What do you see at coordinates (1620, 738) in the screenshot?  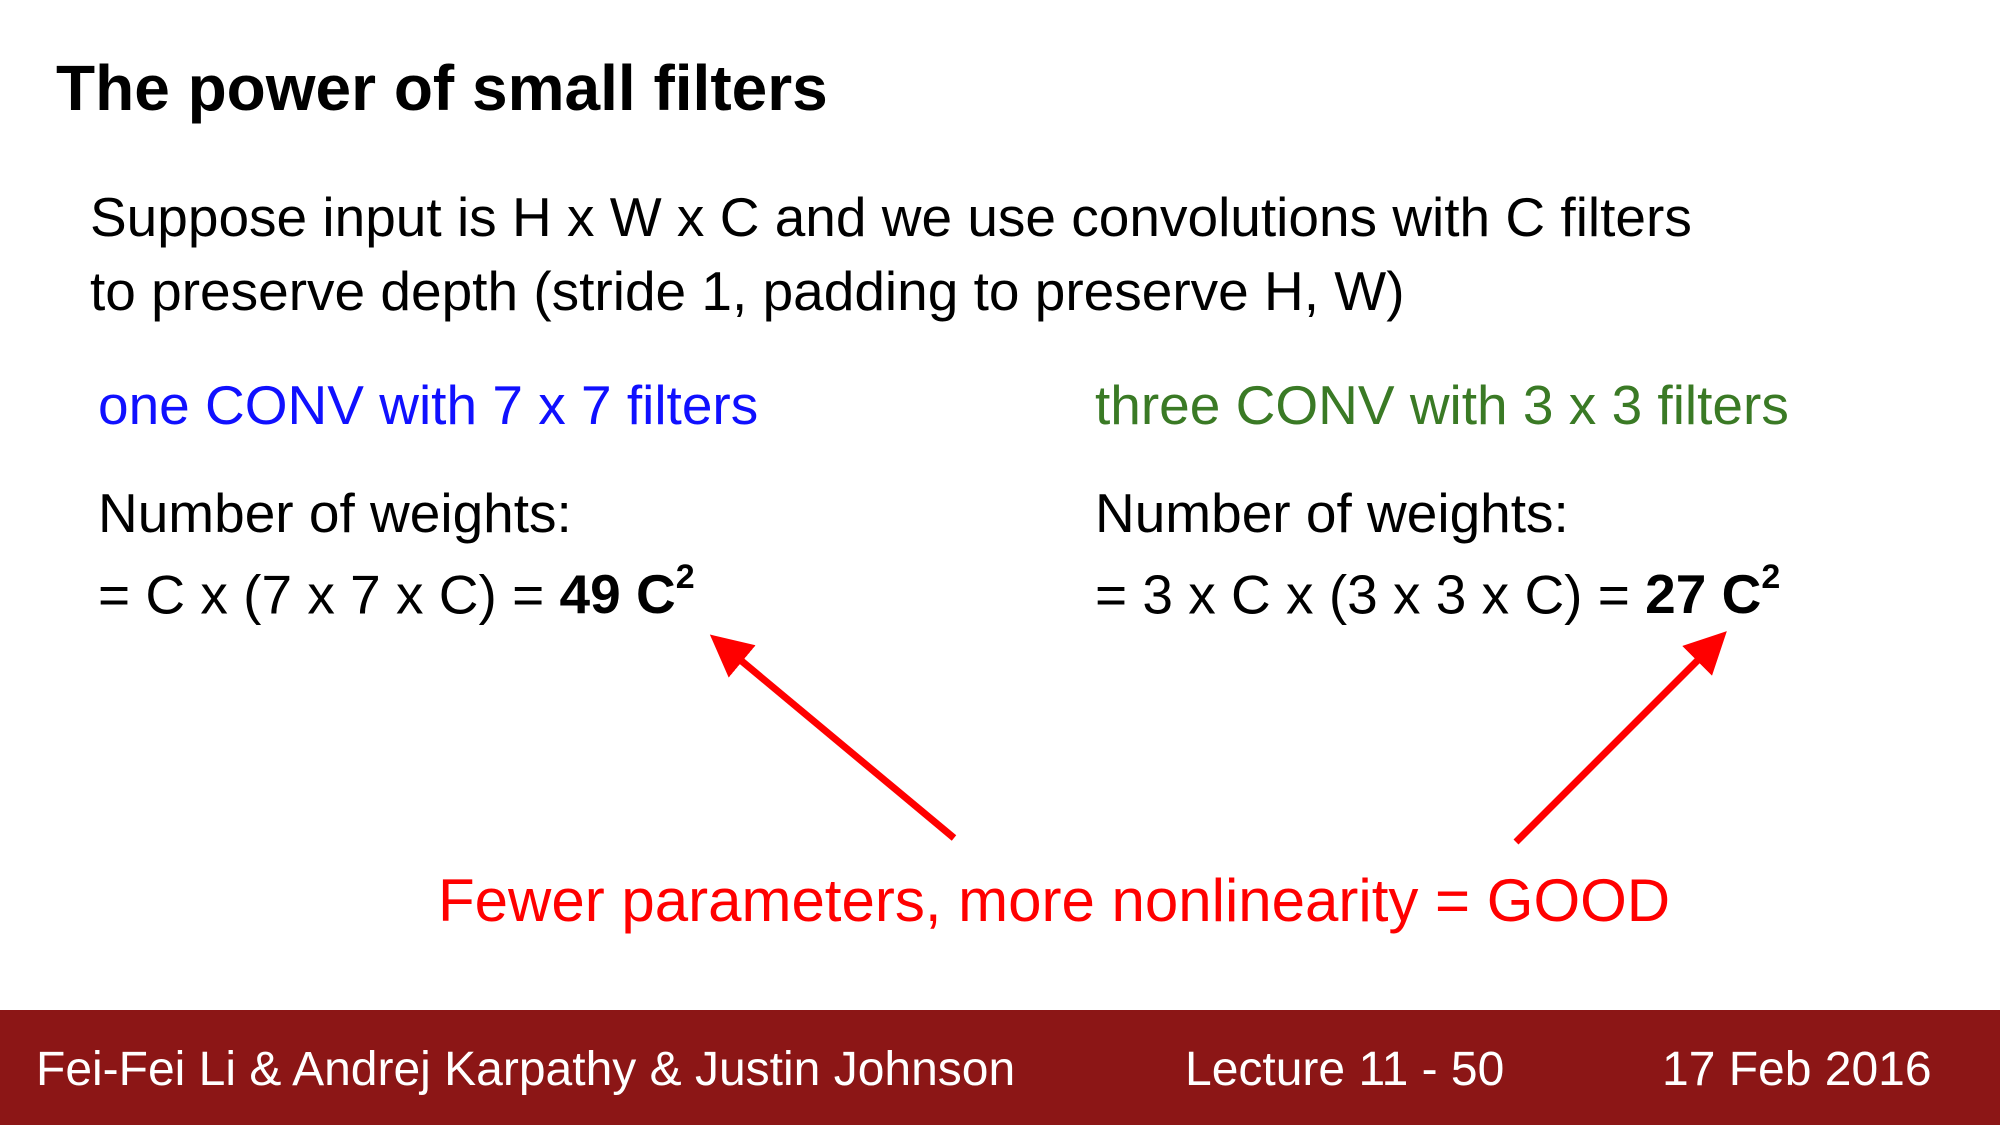 I see `arrow-to-right-result` at bounding box center [1620, 738].